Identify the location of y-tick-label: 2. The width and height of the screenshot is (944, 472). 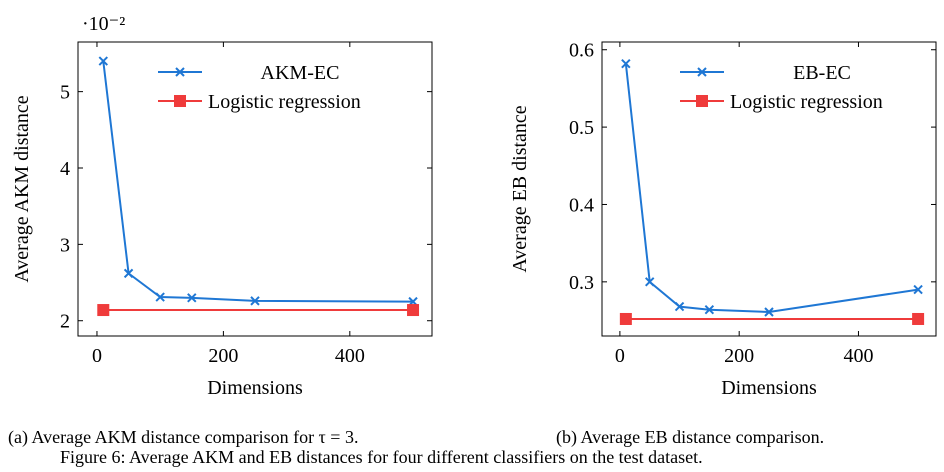
(65, 322).